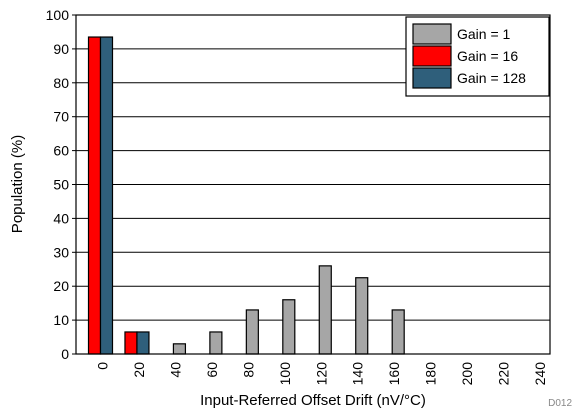 The image size is (574, 412). Describe the element at coordinates (504, 374) in the screenshot. I see `x-tick-label: 220` at that location.